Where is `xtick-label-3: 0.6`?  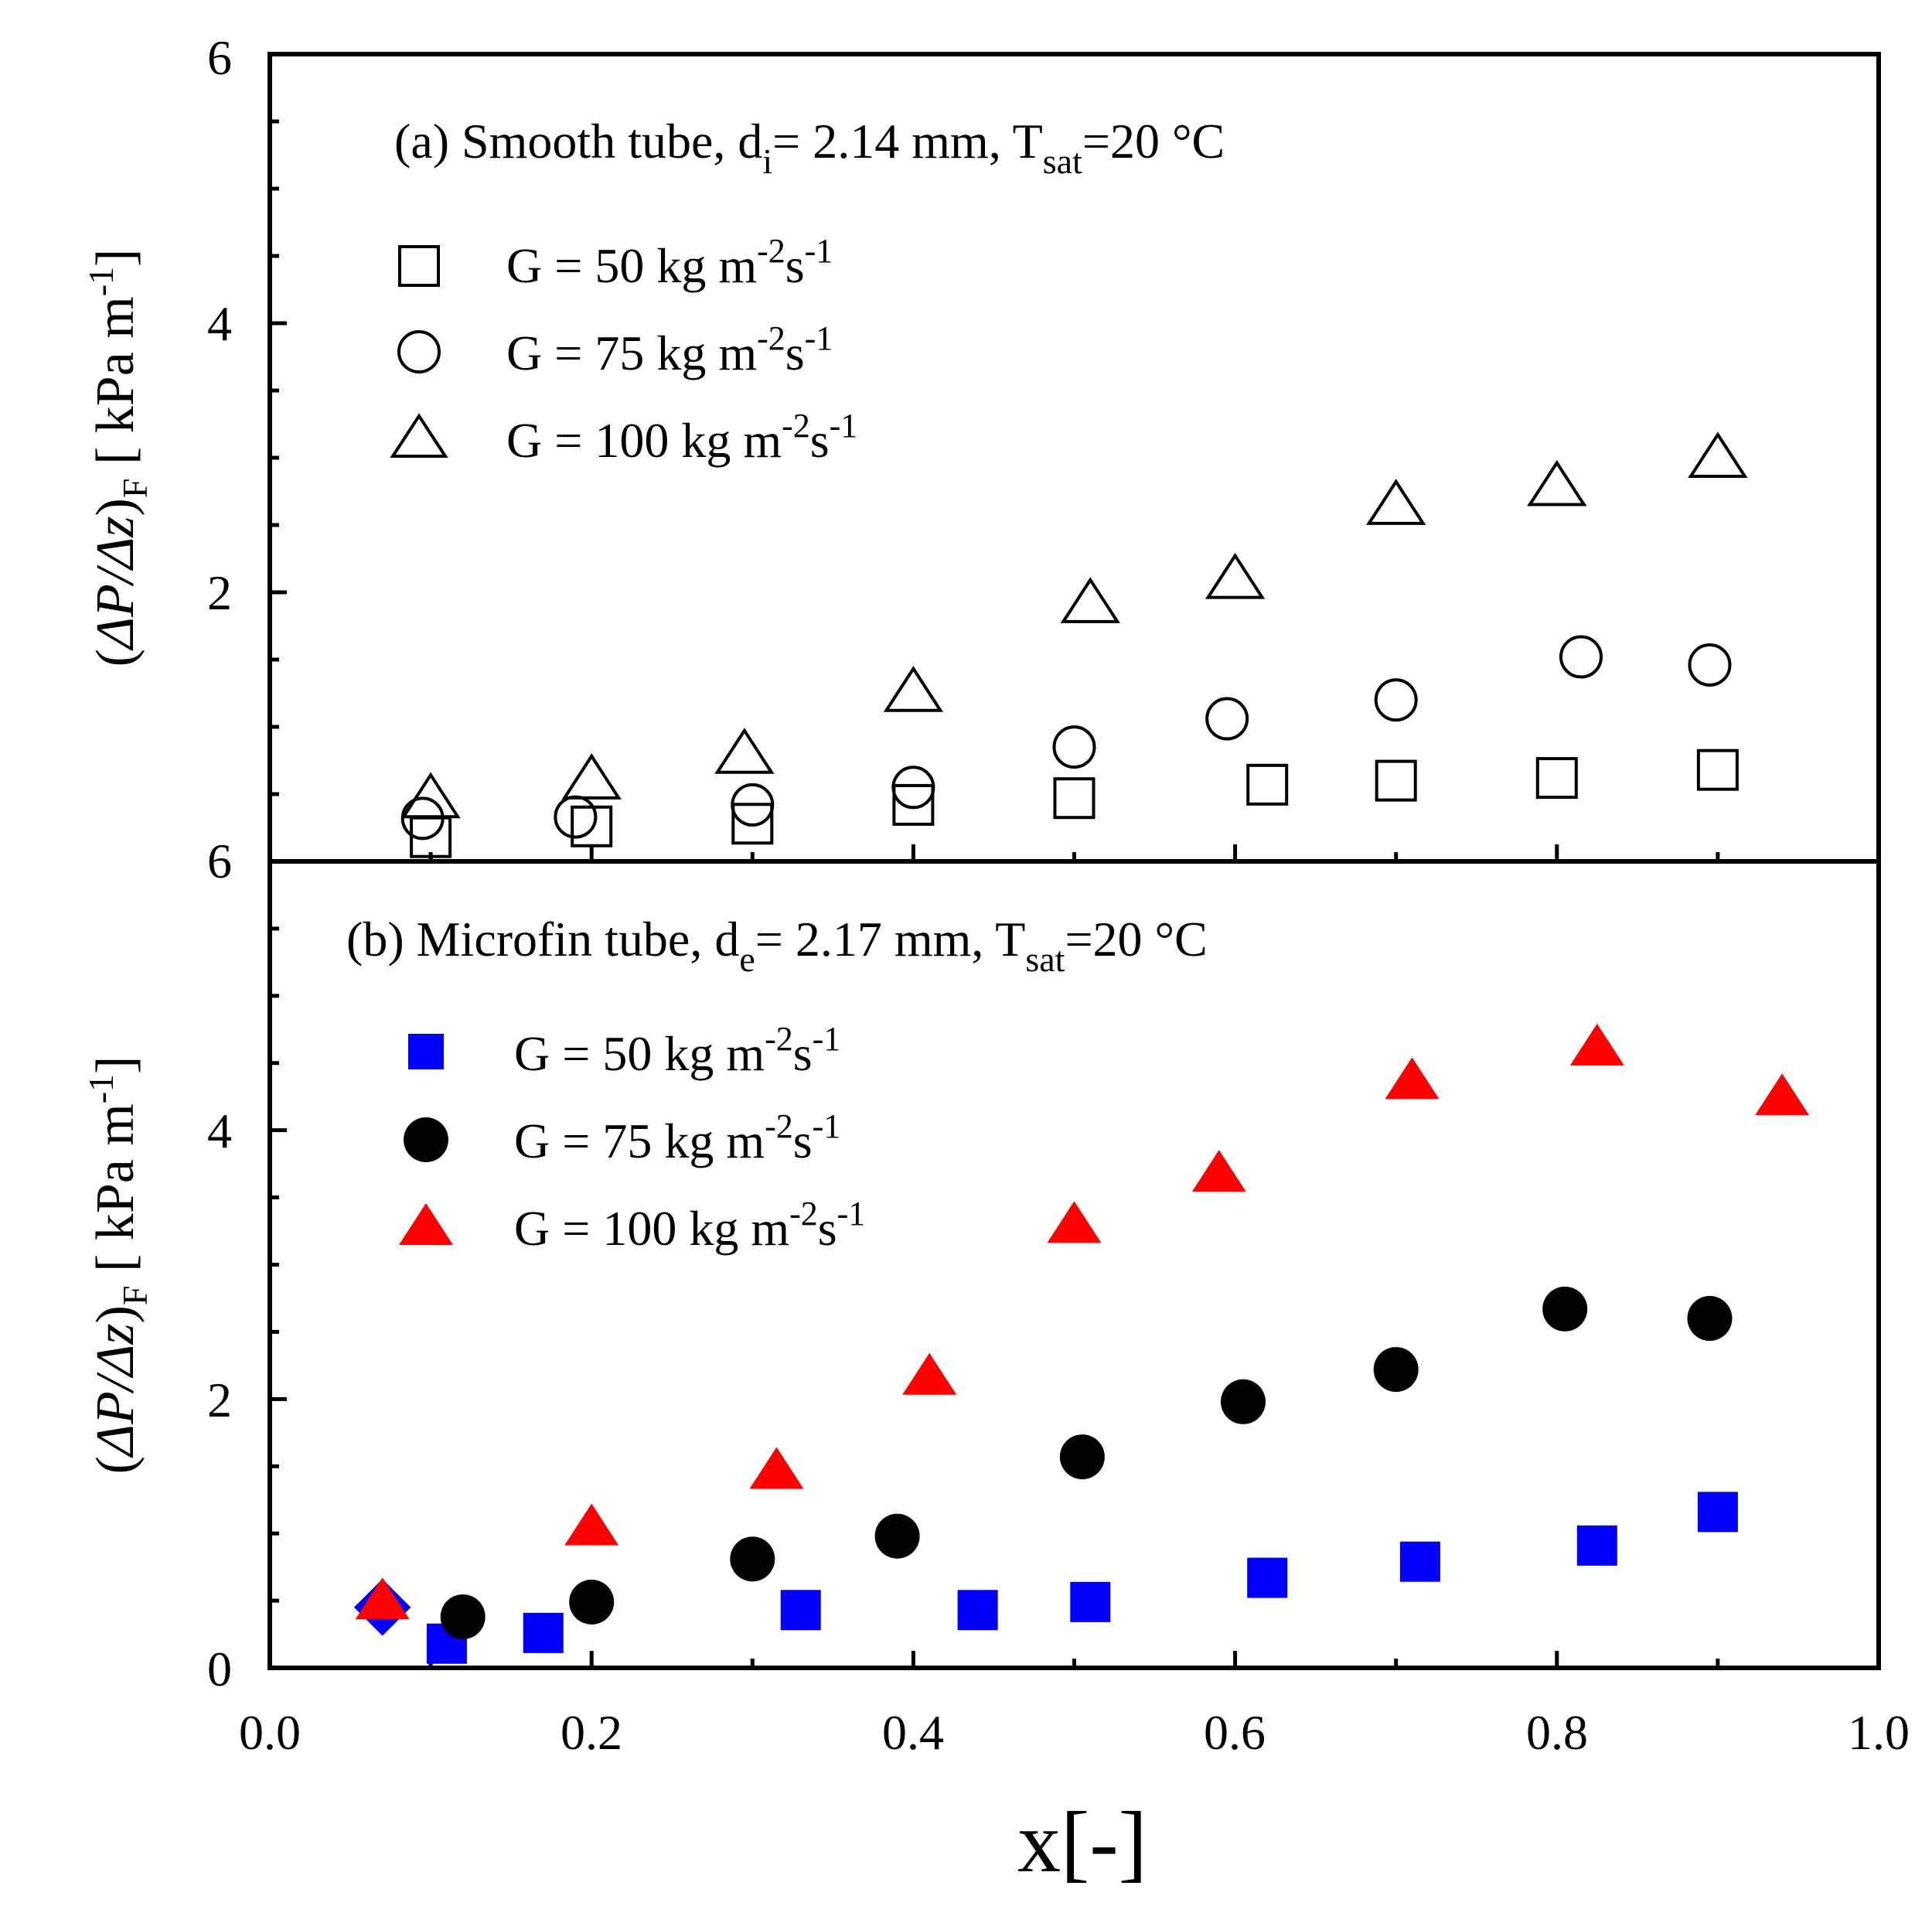 xtick-label-3: 0.6 is located at coordinates (1235, 1732).